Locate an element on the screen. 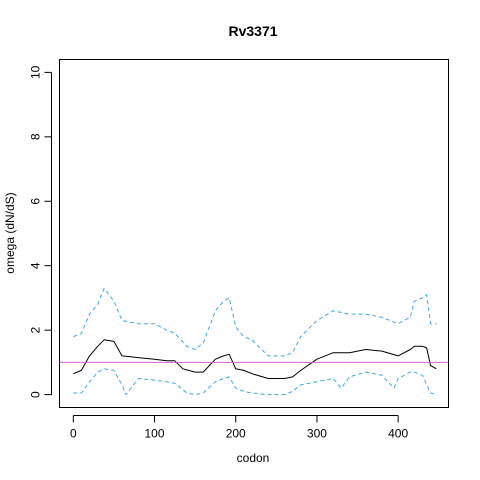 The width and height of the screenshot is (480, 480). x-tick-label: 0 is located at coordinates (73, 434).